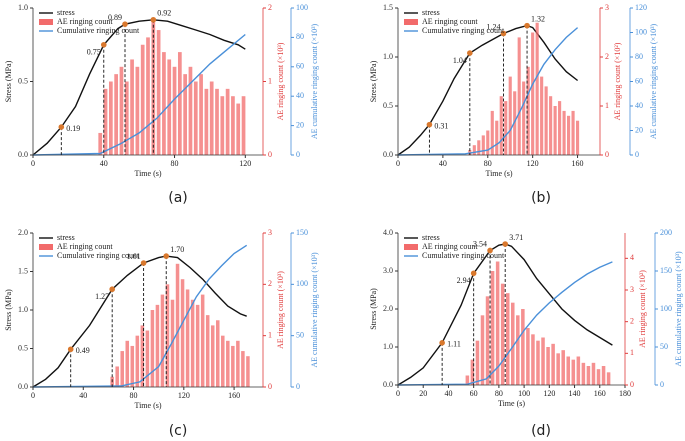 This screenshot has height=441, width=685. Describe the element at coordinates (373, 81) in the screenshot. I see `y-axis-title: Stress (MPa)` at that location.